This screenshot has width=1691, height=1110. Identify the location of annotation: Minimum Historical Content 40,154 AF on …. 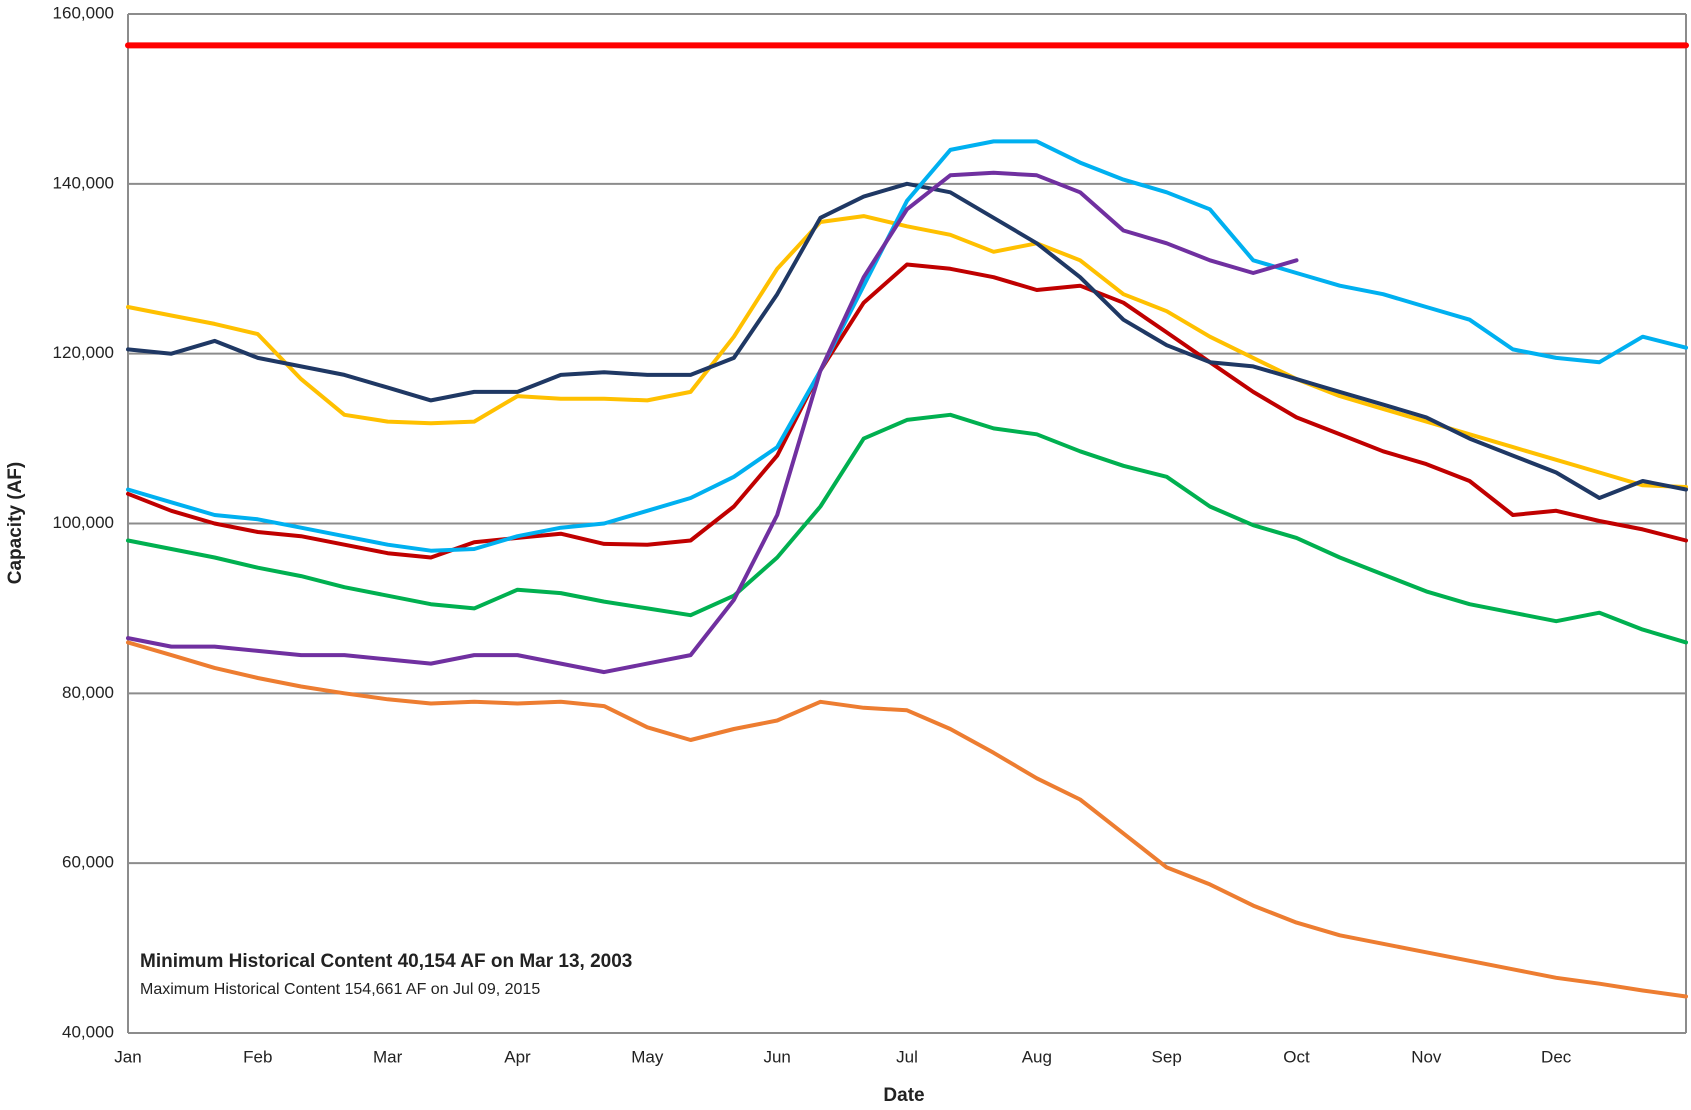
(386, 961).